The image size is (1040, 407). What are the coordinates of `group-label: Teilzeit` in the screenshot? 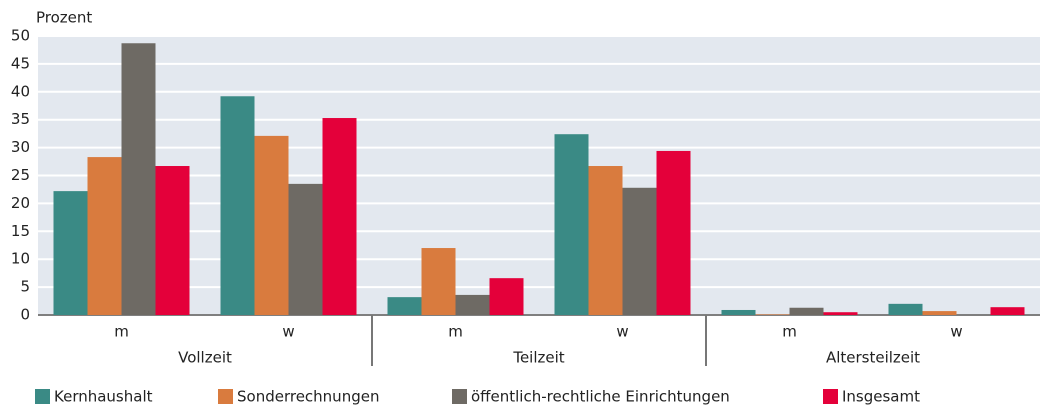 It's located at (538, 358).